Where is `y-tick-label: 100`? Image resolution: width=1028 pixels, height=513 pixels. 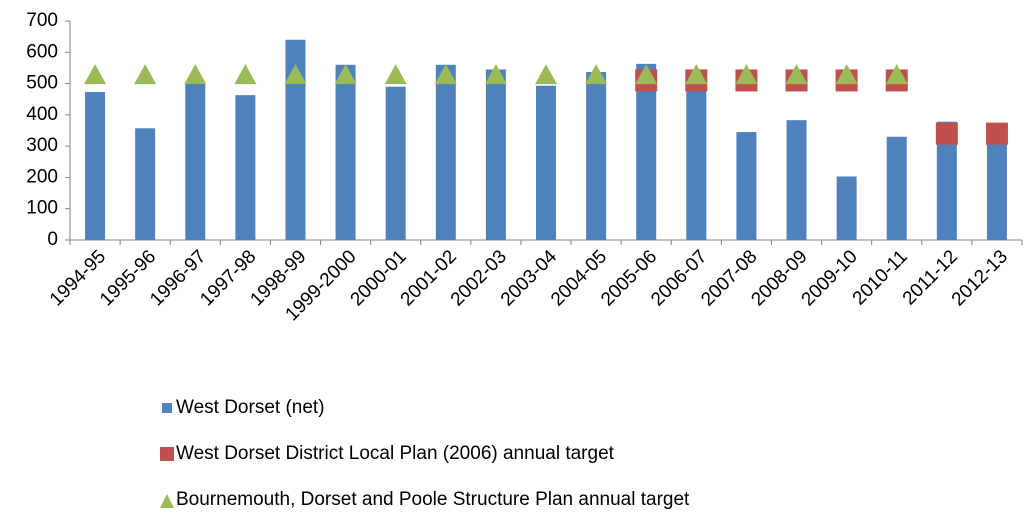 y-tick-label: 100 is located at coordinates (42, 208).